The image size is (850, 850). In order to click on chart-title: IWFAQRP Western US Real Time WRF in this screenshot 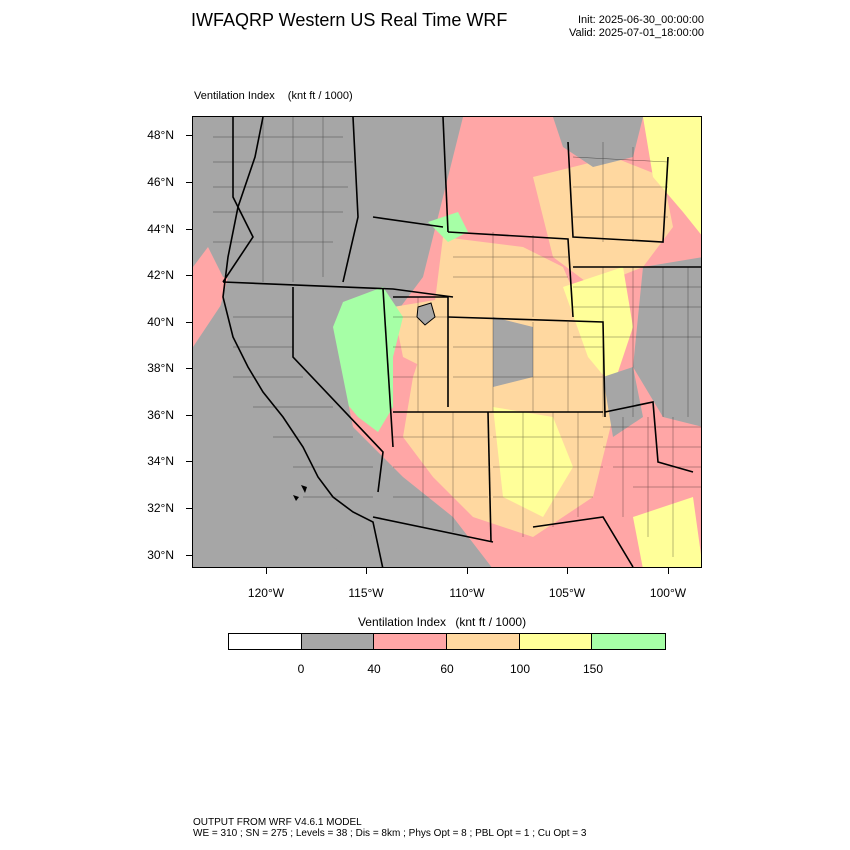, I will do `click(349, 20)`.